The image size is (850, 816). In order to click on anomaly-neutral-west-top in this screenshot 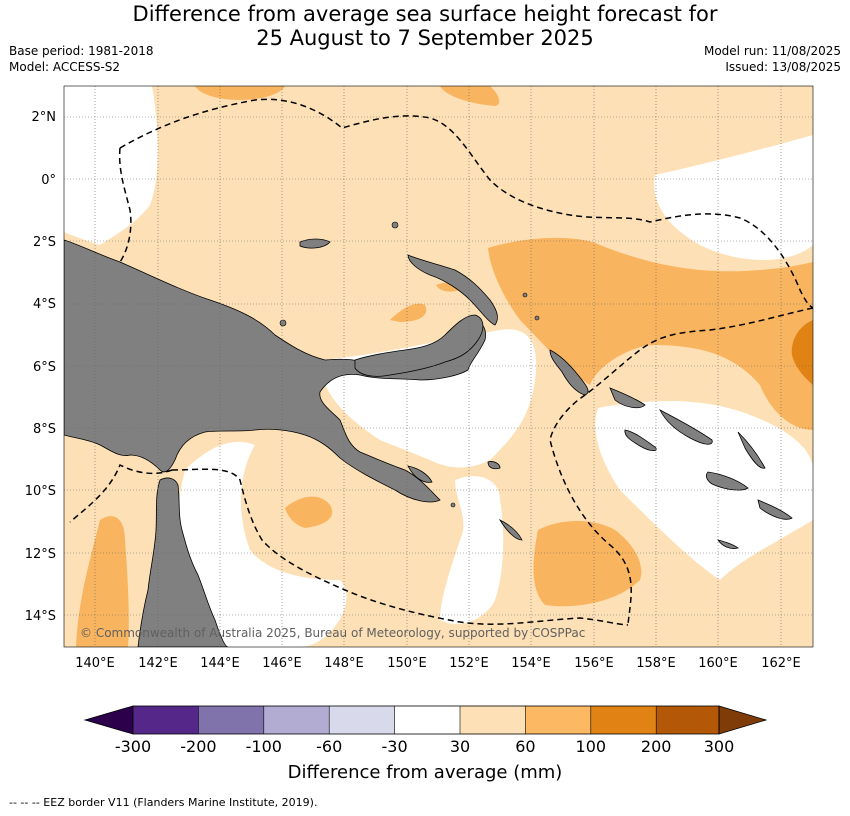, I will do `click(111, 165)`.